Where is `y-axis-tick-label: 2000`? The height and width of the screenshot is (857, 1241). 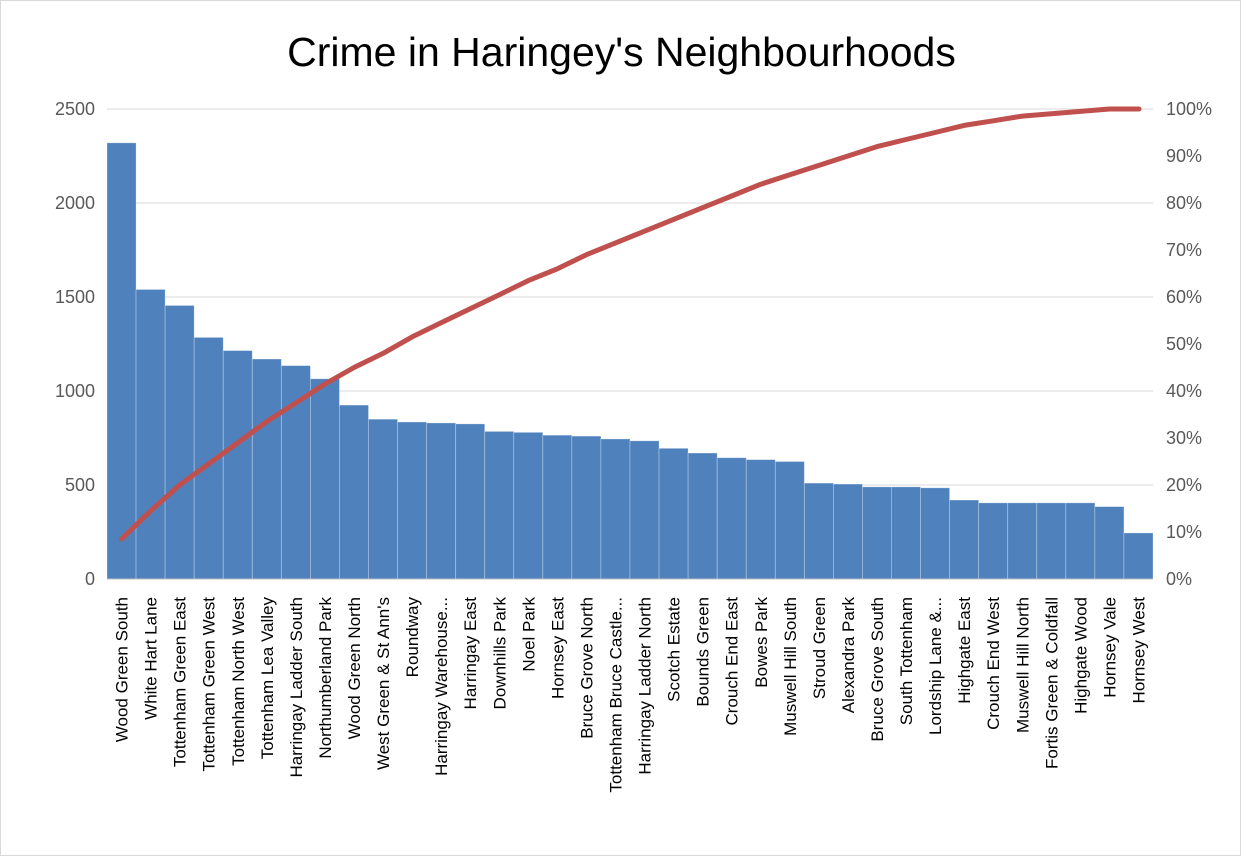
y-axis-tick-label: 2000 is located at coordinates (75, 203).